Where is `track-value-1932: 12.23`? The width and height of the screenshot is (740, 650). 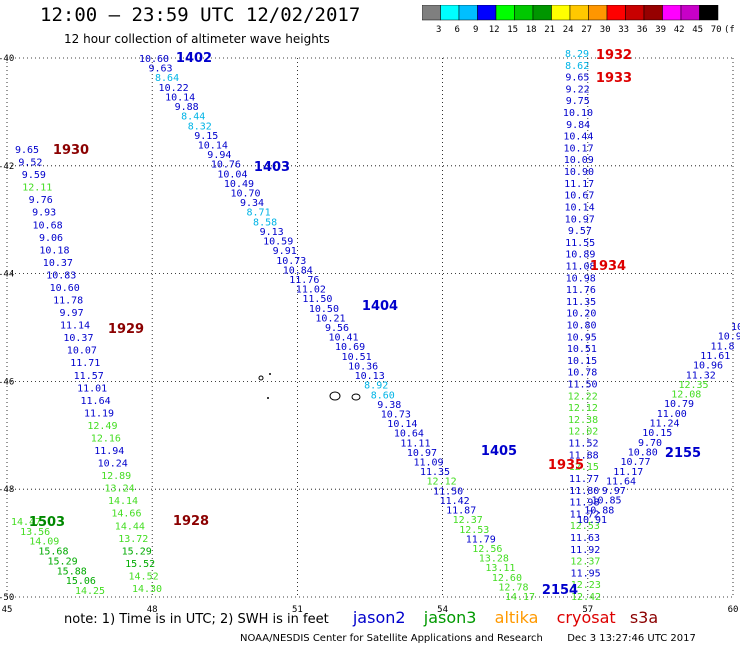 track-value-1932: 12.23 is located at coordinates (586, 585).